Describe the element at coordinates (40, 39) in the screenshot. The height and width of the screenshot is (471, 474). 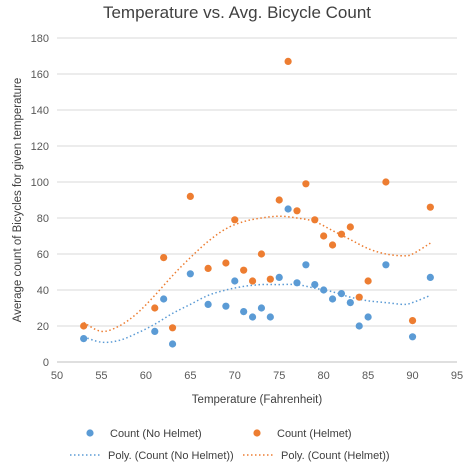
I see `y-tick-label: 180` at that location.